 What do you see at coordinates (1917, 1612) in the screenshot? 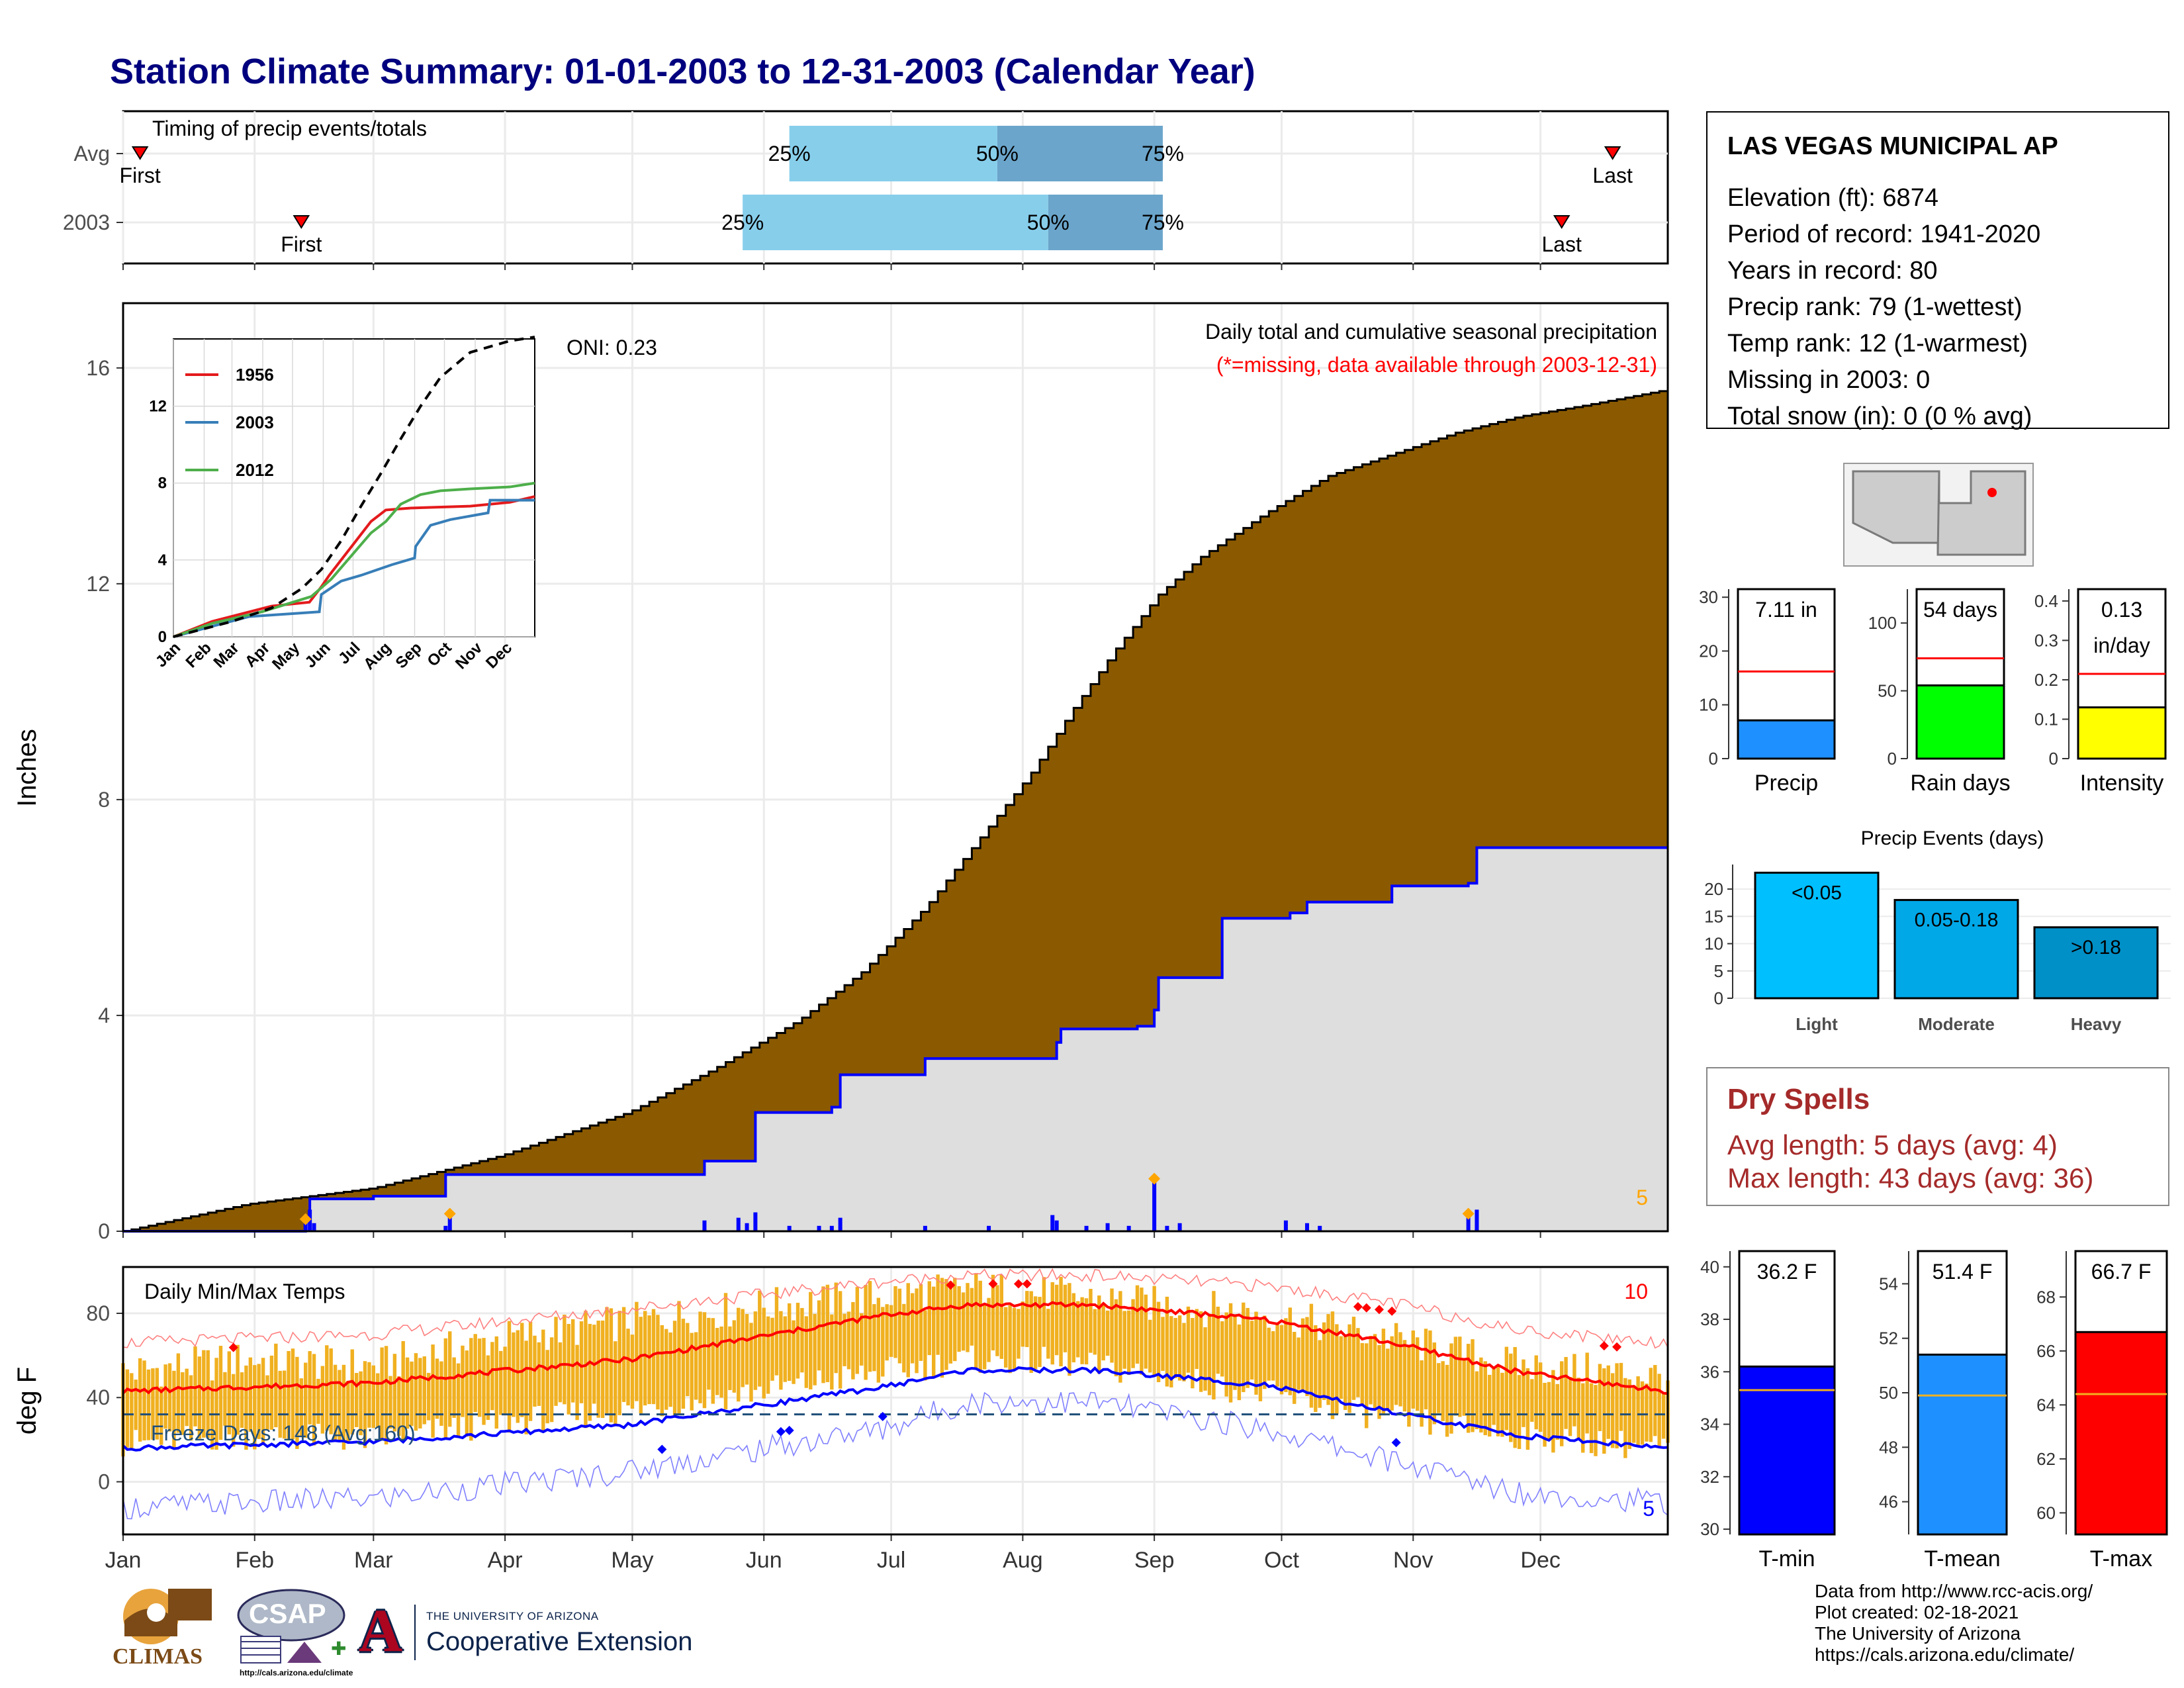
I see `footer-line: Plot created: 02-18-2021` at bounding box center [1917, 1612].